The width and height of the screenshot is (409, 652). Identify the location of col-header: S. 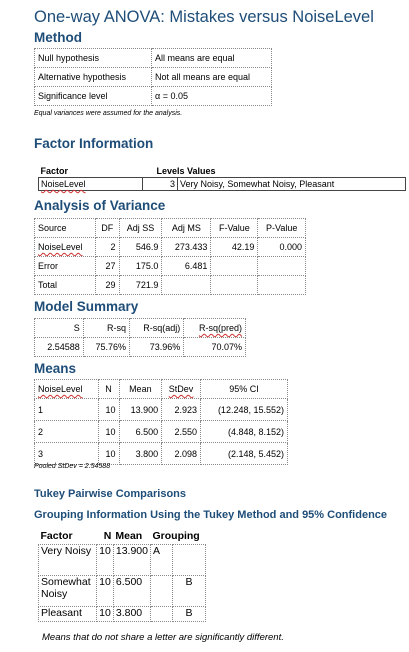
(59, 328).